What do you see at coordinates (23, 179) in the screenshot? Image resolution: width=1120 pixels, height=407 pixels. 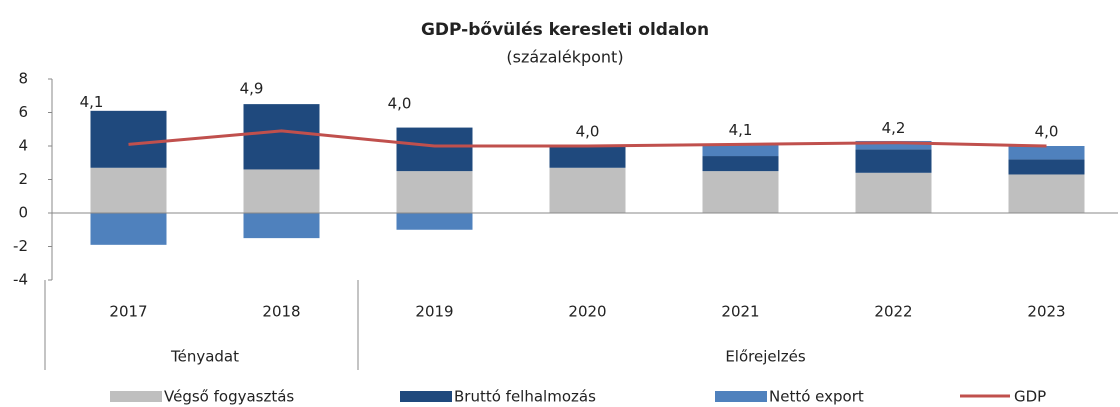 I see `y-tick-label: 2` at bounding box center [23, 179].